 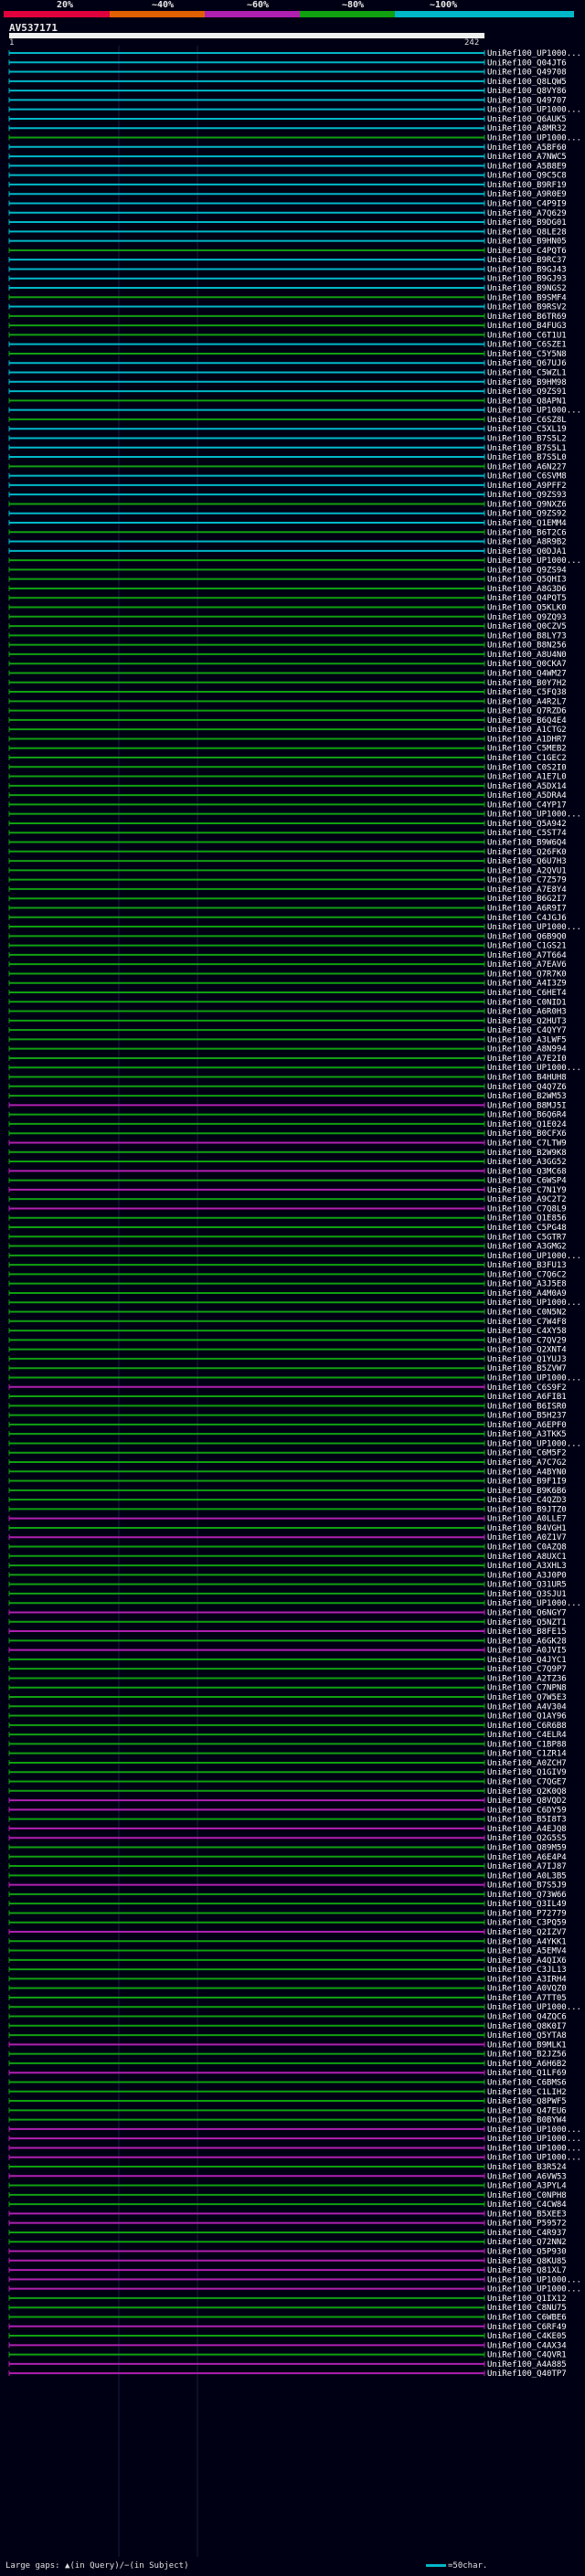 What do you see at coordinates (527, 1895) in the screenshot?
I see `hit-label: UniRef100_Q73W66` at bounding box center [527, 1895].